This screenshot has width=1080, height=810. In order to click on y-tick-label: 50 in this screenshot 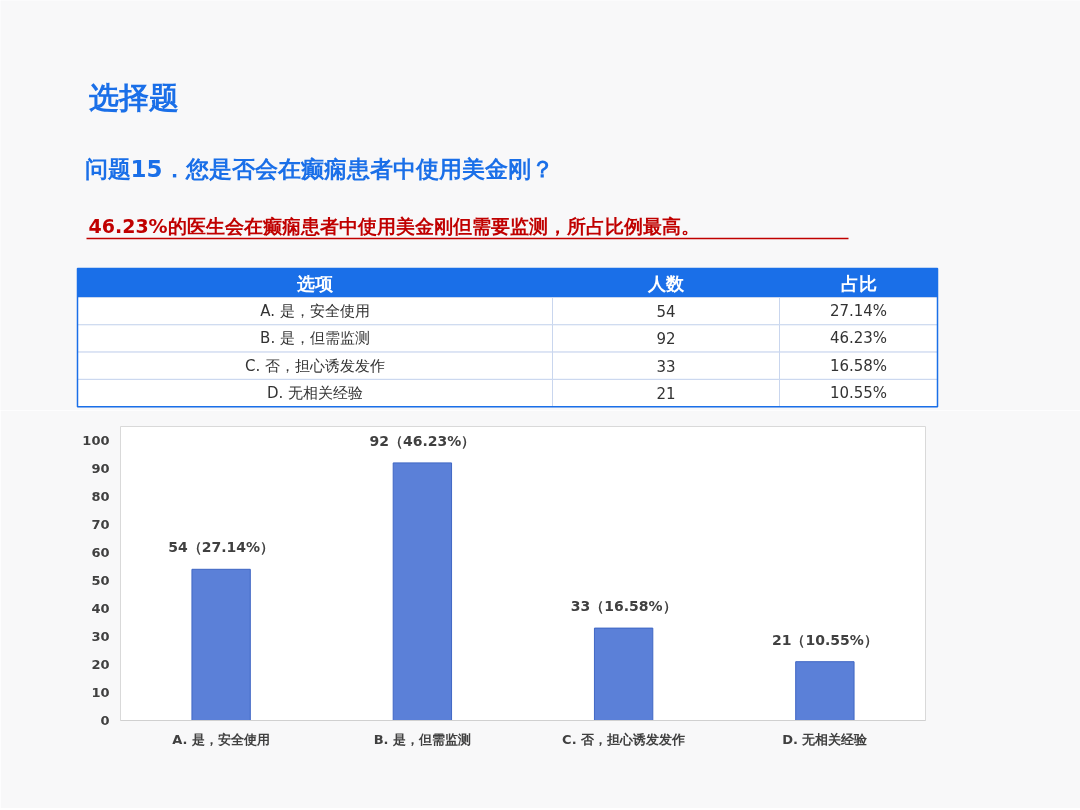, I will do `click(100, 580)`.